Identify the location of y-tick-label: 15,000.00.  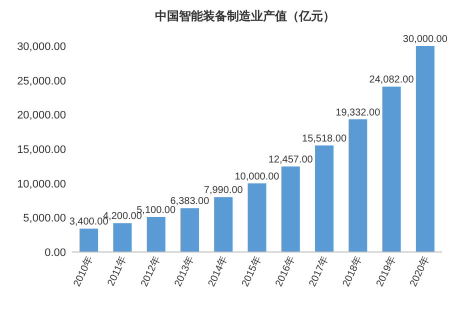
(41, 150).